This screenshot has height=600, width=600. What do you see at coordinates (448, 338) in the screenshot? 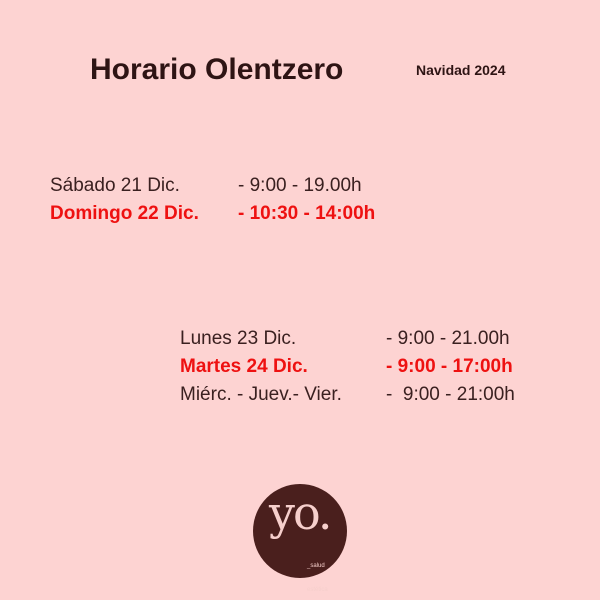
I see `schedule-hours: - 9:00 - 21.00h` at bounding box center [448, 338].